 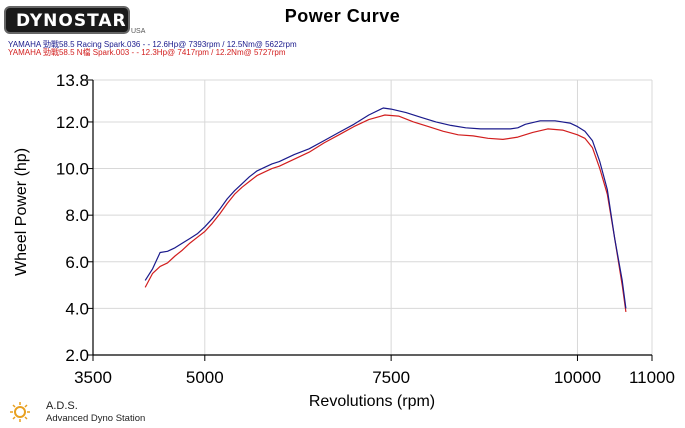 What do you see at coordinates (391, 377) in the screenshot?
I see `x-tick-label: 7500` at bounding box center [391, 377].